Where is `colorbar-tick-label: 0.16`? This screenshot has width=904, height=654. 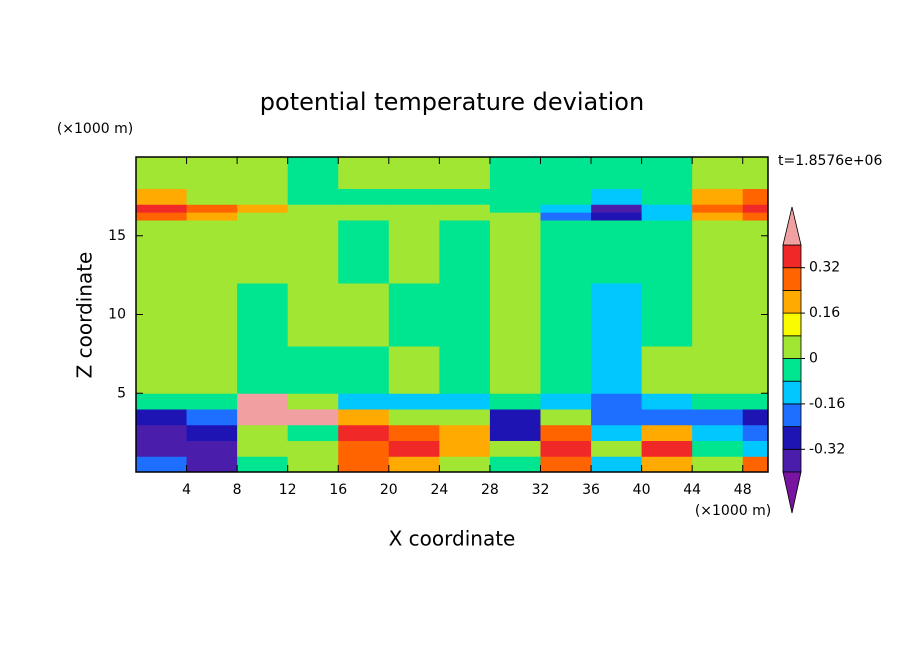
colorbar-tick-label: 0.16 is located at coordinates (824, 313).